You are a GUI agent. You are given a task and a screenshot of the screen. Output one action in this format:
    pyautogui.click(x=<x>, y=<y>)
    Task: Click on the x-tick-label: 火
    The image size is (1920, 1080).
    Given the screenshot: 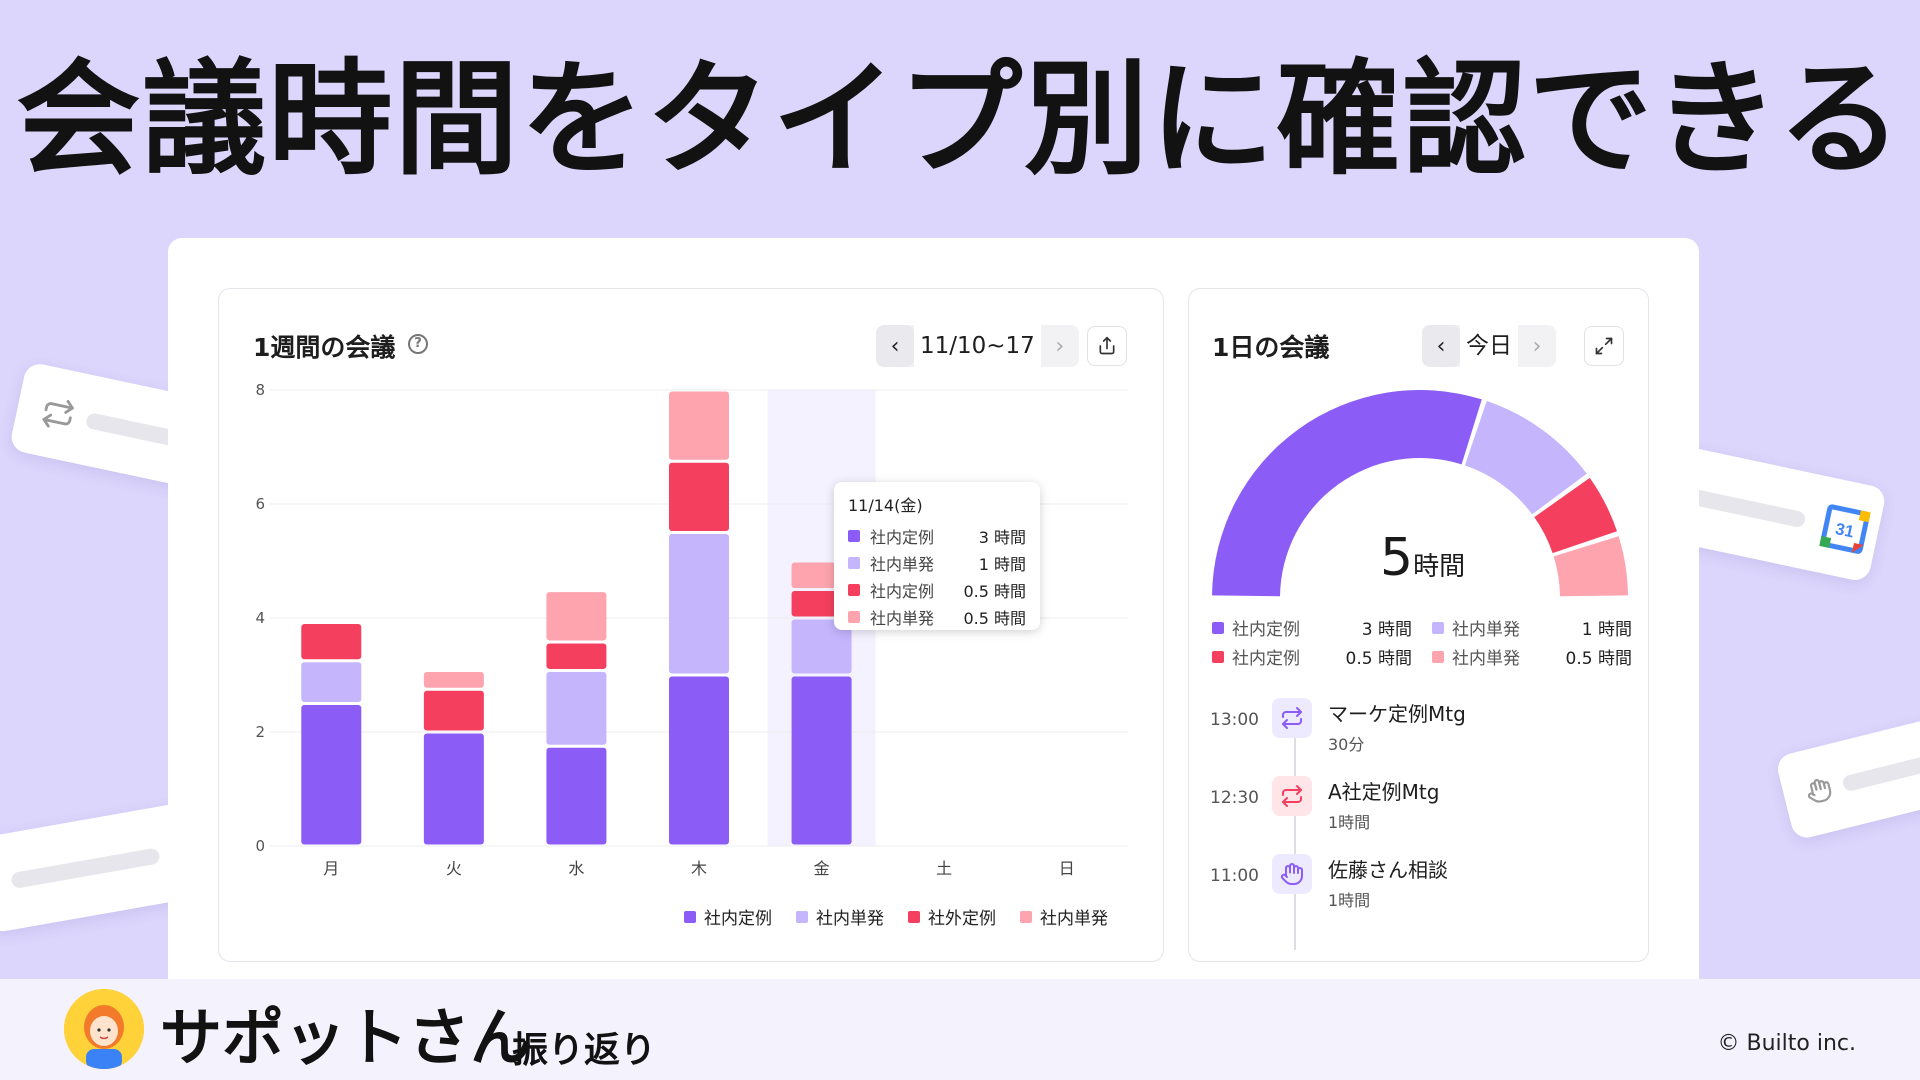 What is the action you would take?
    pyautogui.click(x=454, y=868)
    